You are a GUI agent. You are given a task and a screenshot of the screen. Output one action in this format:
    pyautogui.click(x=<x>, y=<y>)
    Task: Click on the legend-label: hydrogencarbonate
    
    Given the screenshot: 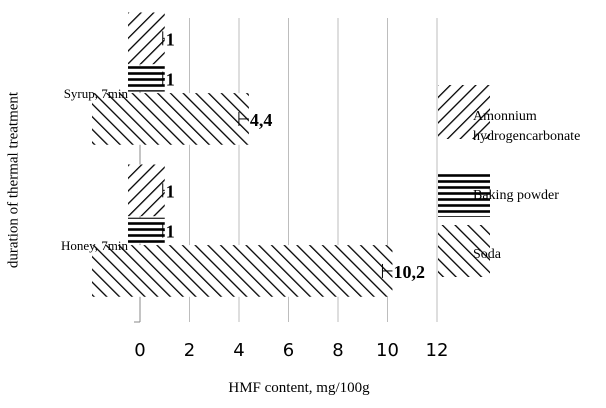 What is the action you would take?
    pyautogui.click(x=526, y=136)
    